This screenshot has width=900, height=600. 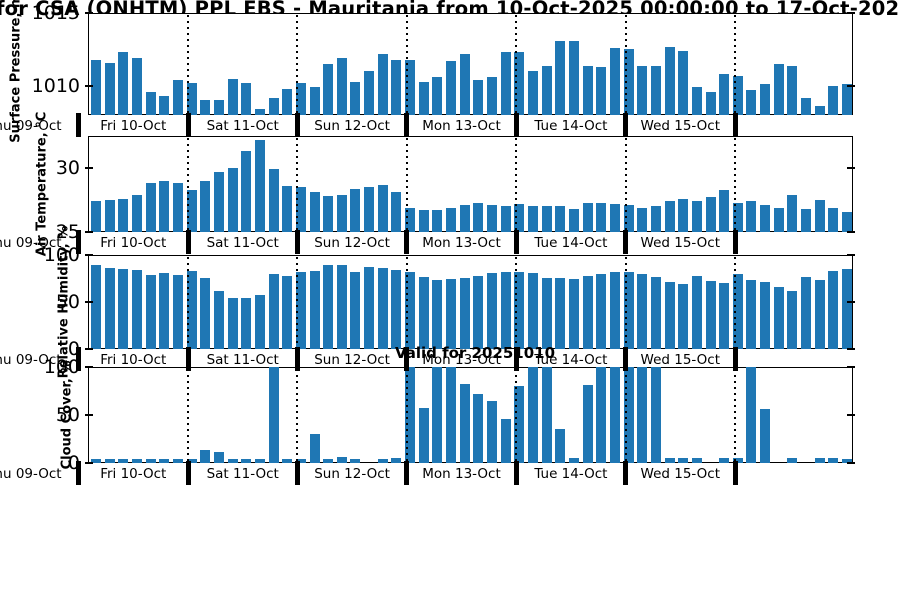 I want to click on day-label: Thu 09-Oct, so click(x=31, y=126).